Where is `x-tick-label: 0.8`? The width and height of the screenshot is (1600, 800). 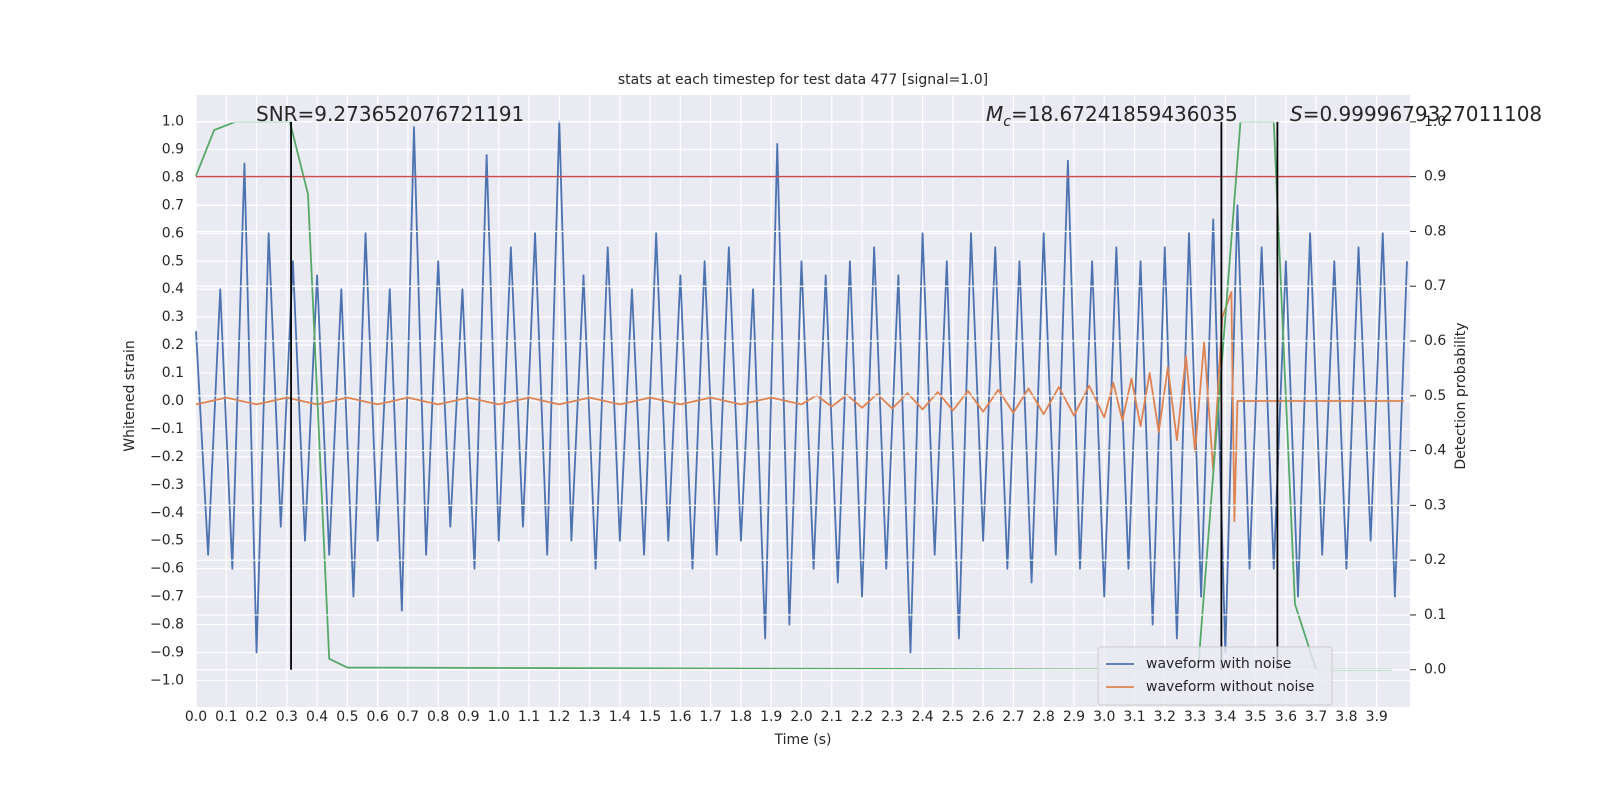
x-tick-label: 0.8 is located at coordinates (438, 717).